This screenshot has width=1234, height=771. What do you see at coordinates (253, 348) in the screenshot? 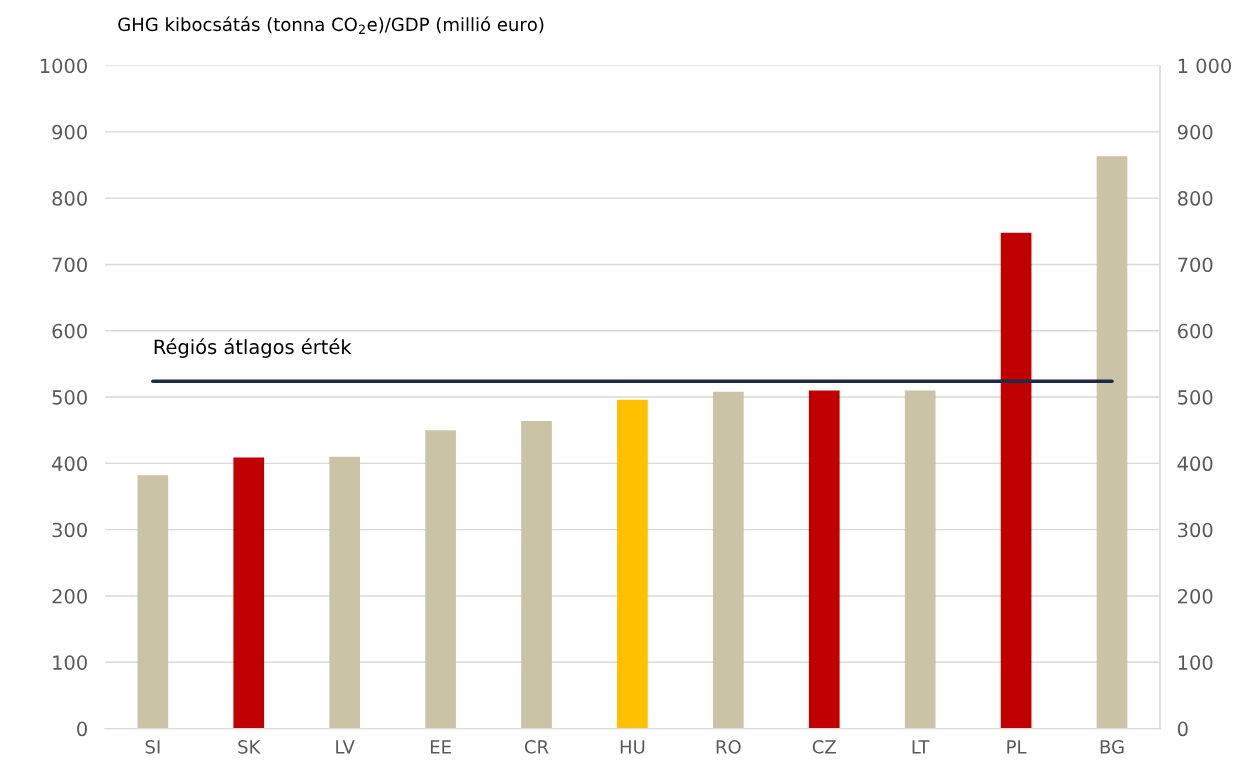
I see `ref-line-label: Régiós átlagos érték` at bounding box center [253, 348].